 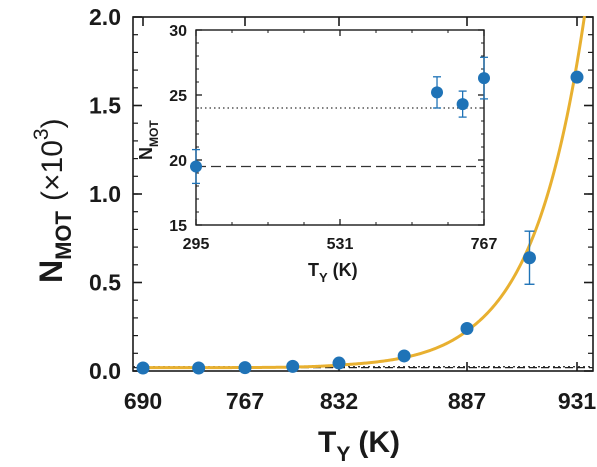 I want to click on y-tick-label: 1.0, so click(x=105, y=194).